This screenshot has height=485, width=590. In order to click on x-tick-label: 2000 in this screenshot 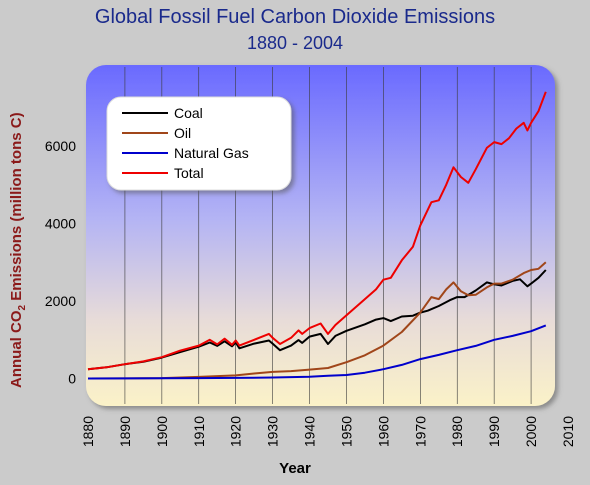, I will do `click(531, 431)`.